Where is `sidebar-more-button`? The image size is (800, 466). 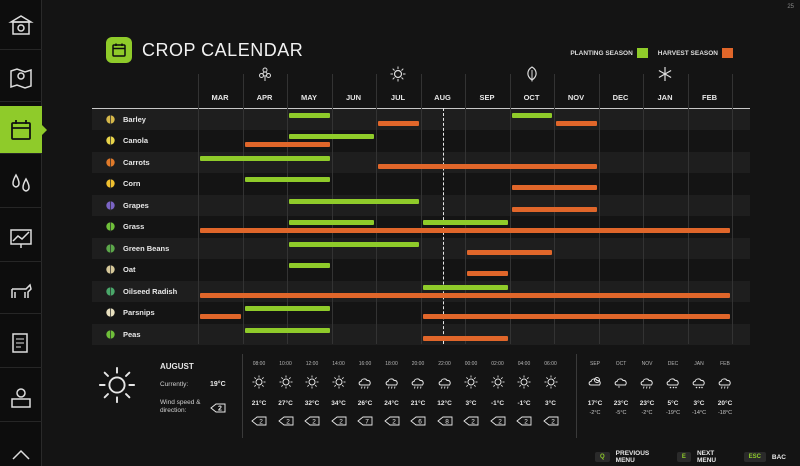 sidebar-more-button is located at coordinates (21, 447).